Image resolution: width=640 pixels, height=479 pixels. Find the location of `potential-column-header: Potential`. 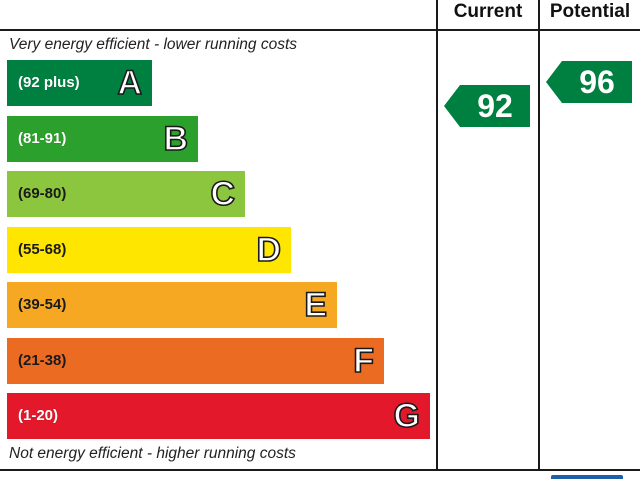

potential-column-header: Potential is located at coordinates (590, 11).